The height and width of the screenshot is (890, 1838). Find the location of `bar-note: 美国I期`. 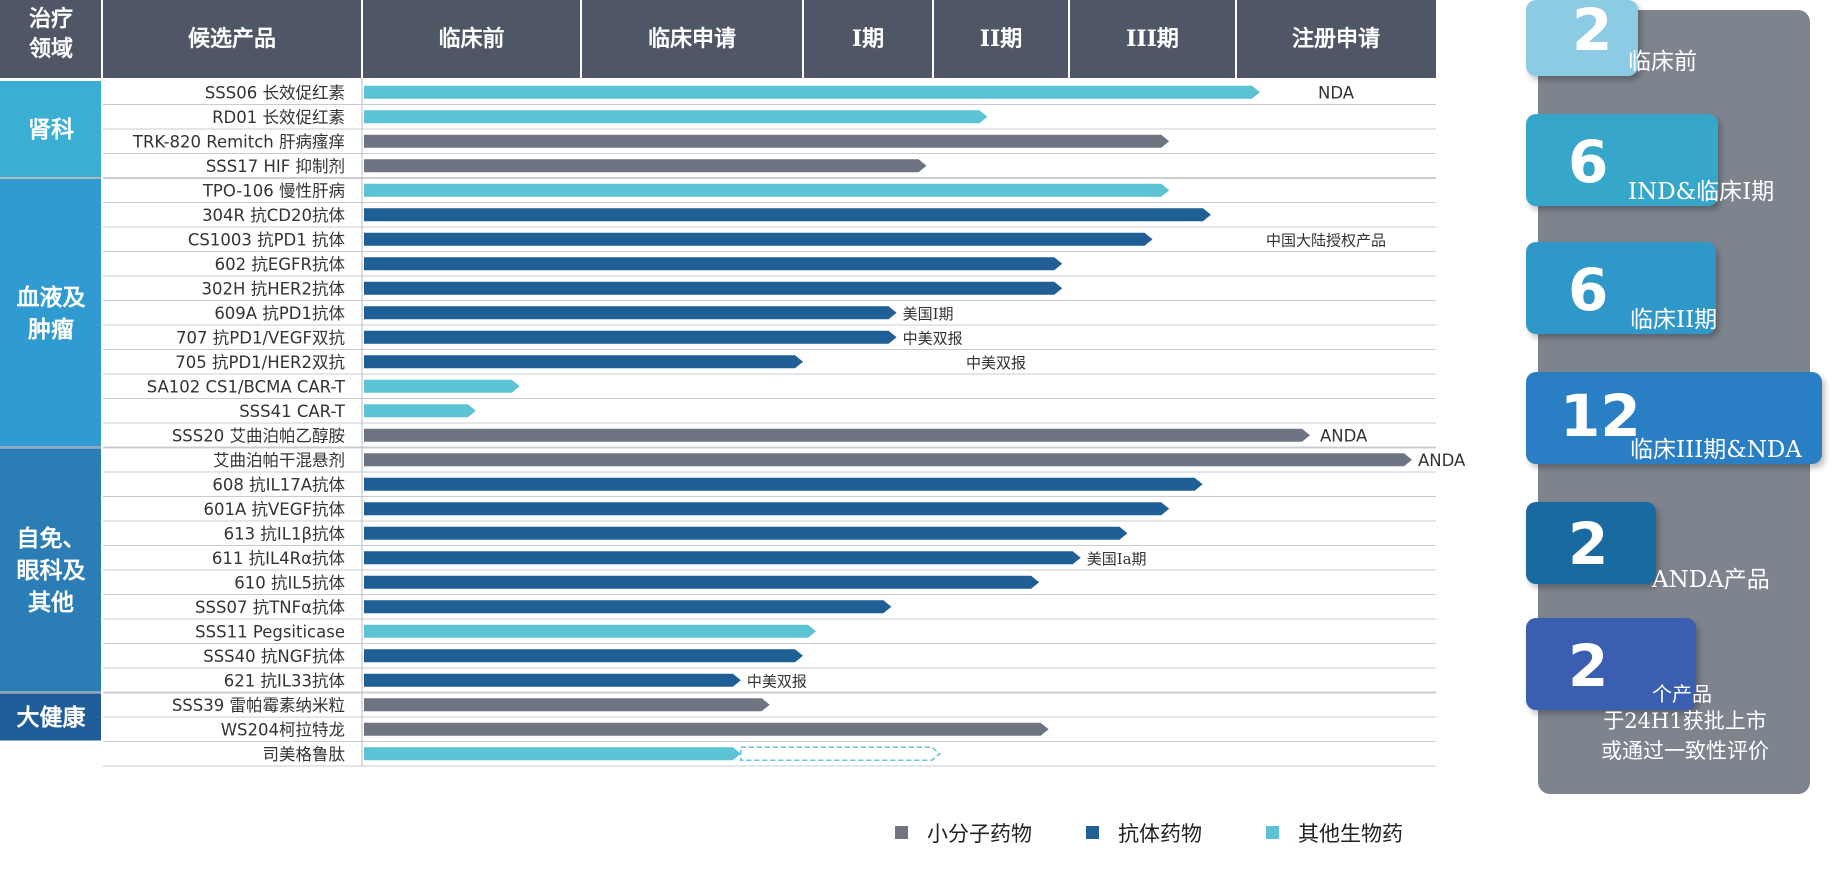

bar-note: 美国I期 is located at coordinates (928, 314).